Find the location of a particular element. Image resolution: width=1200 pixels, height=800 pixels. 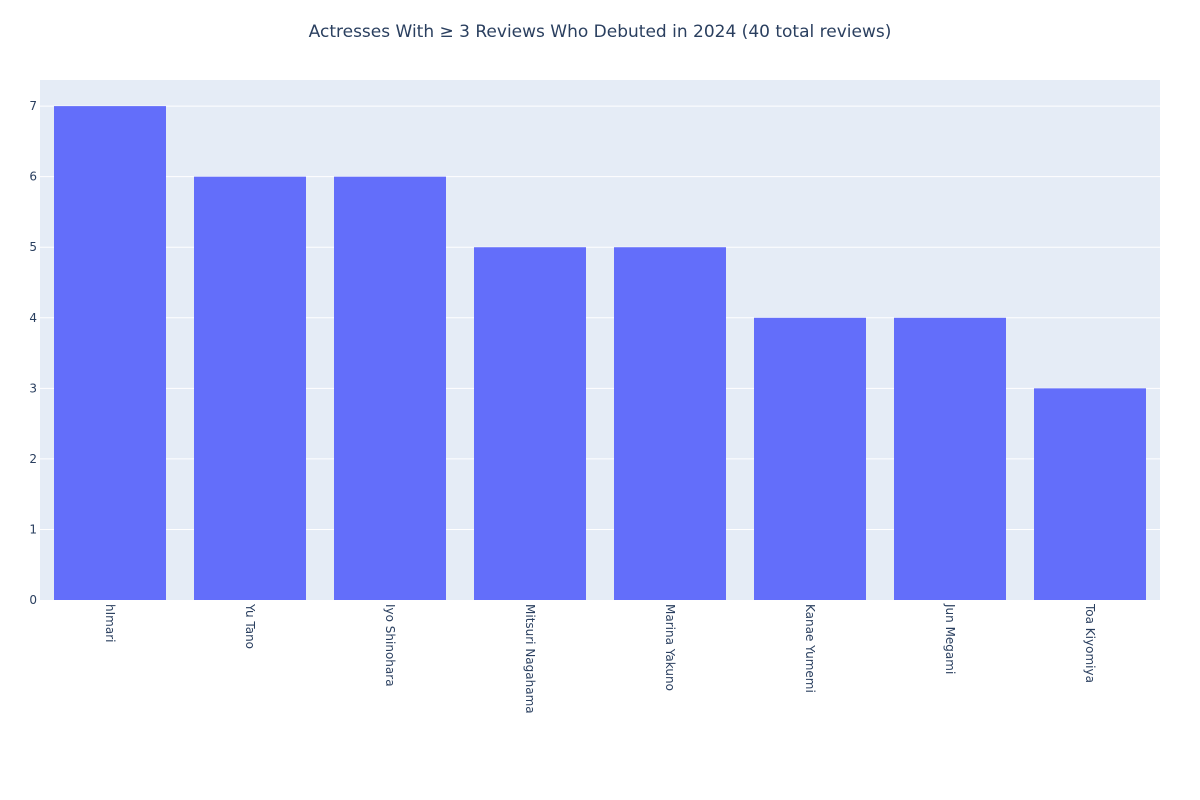

x-tick-label: Yu Tano is located at coordinates (250, 626).